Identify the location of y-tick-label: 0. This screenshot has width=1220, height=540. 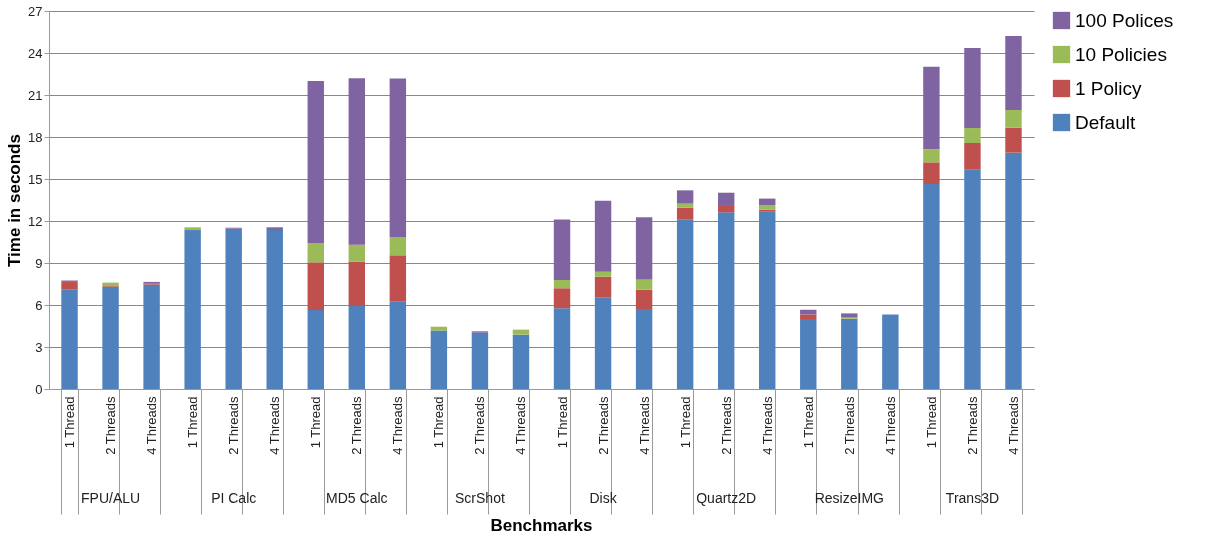
(39, 389).